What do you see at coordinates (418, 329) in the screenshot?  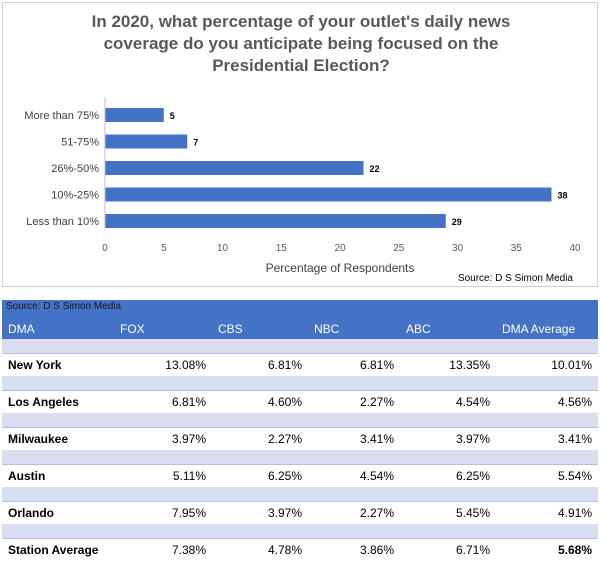 I see `col-header-abc: ABC` at bounding box center [418, 329].